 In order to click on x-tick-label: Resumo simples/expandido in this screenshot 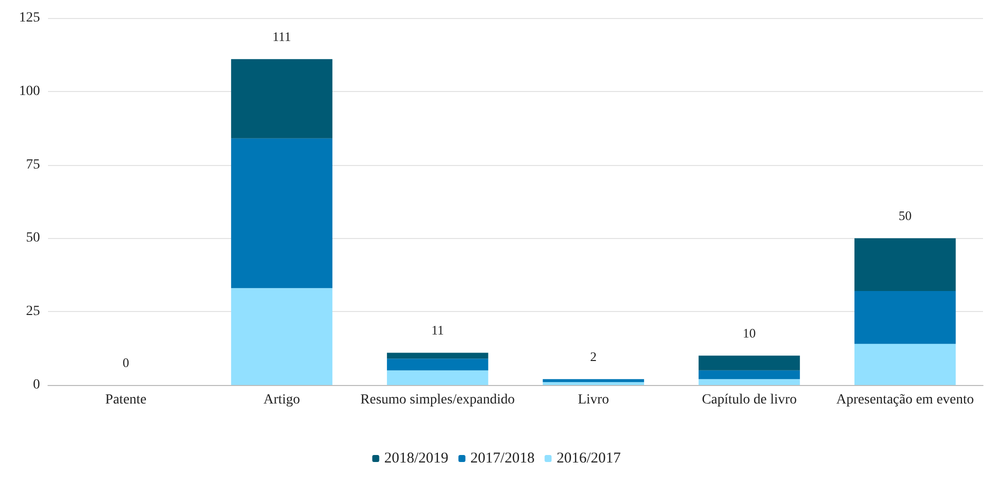, I will do `click(437, 400)`.